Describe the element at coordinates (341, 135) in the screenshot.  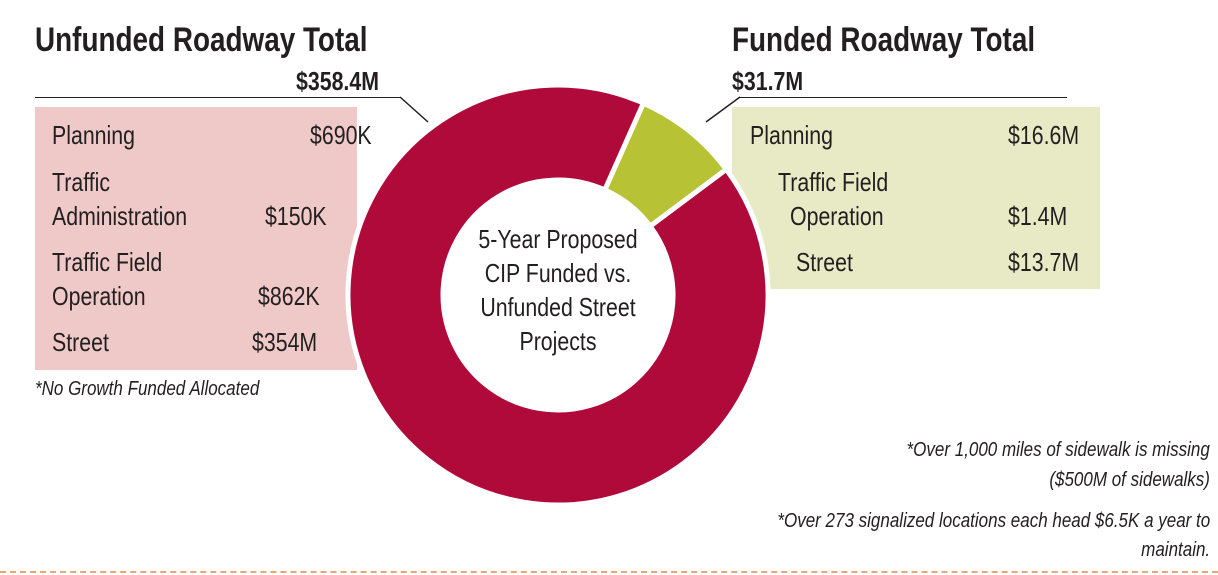
I see `unfunded-item-planning-value: $690K` at that location.